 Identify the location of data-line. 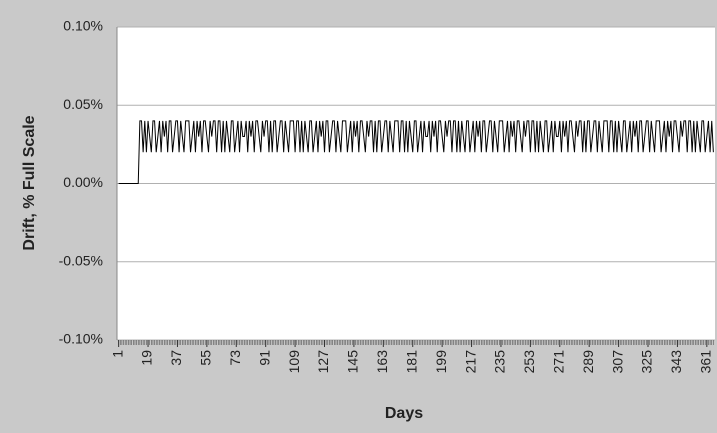
(416, 152).